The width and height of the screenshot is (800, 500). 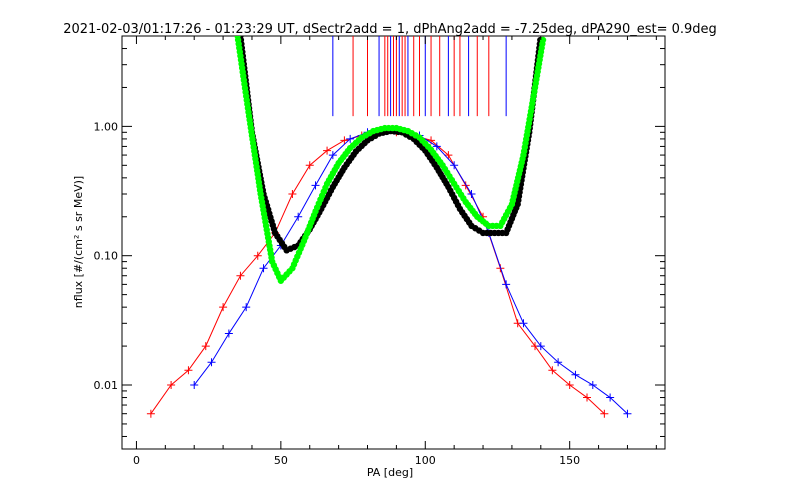 What do you see at coordinates (569, 460) in the screenshot?
I see `x-tick-label: 150` at bounding box center [569, 460].